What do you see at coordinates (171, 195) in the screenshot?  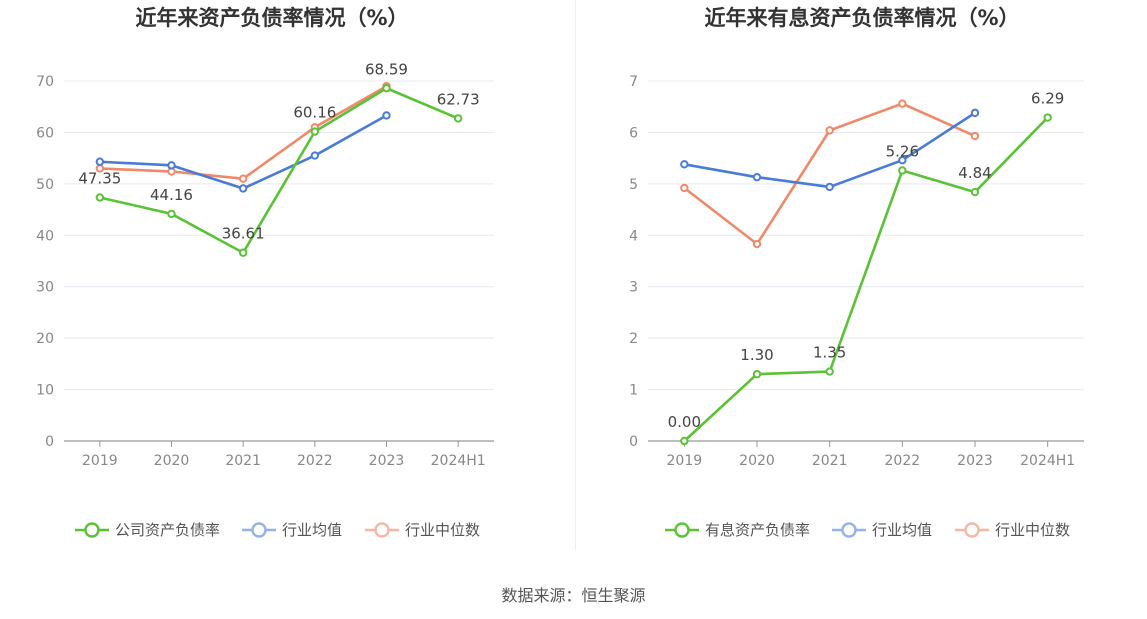 I see `data-label: 44.16` at bounding box center [171, 195].